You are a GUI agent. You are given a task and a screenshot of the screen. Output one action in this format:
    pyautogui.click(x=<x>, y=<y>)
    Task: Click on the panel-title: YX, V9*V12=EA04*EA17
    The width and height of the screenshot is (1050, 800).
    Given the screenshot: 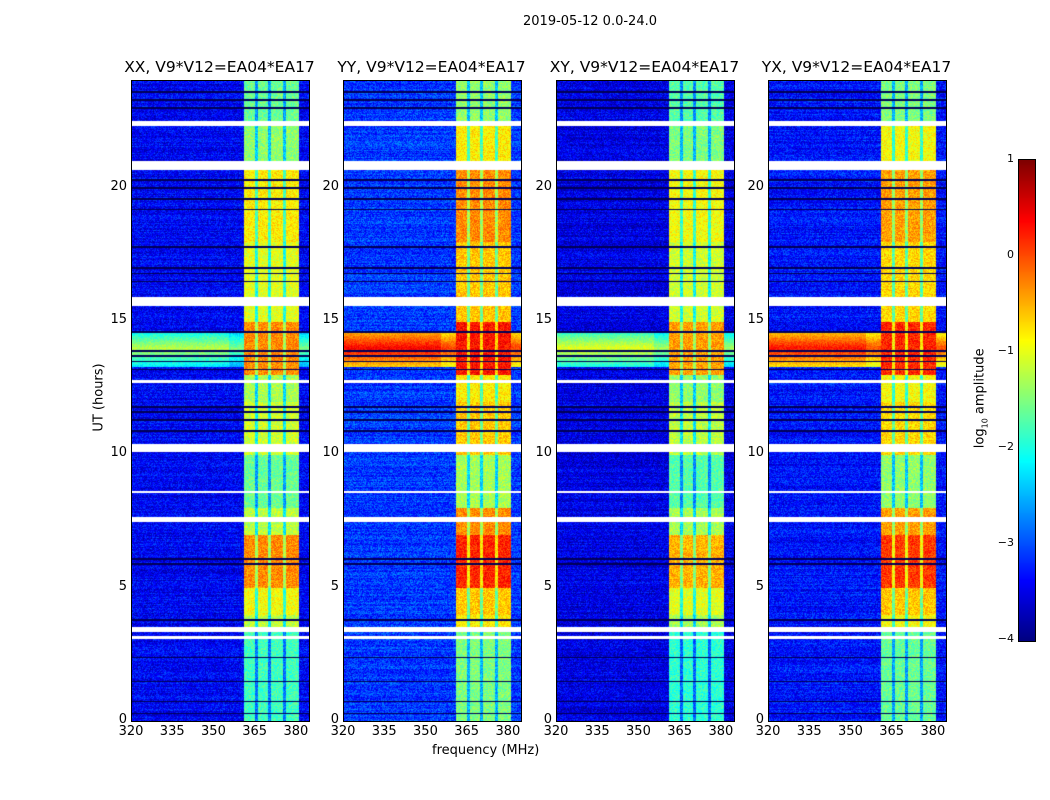 What is the action you would take?
    pyautogui.click(x=856, y=67)
    